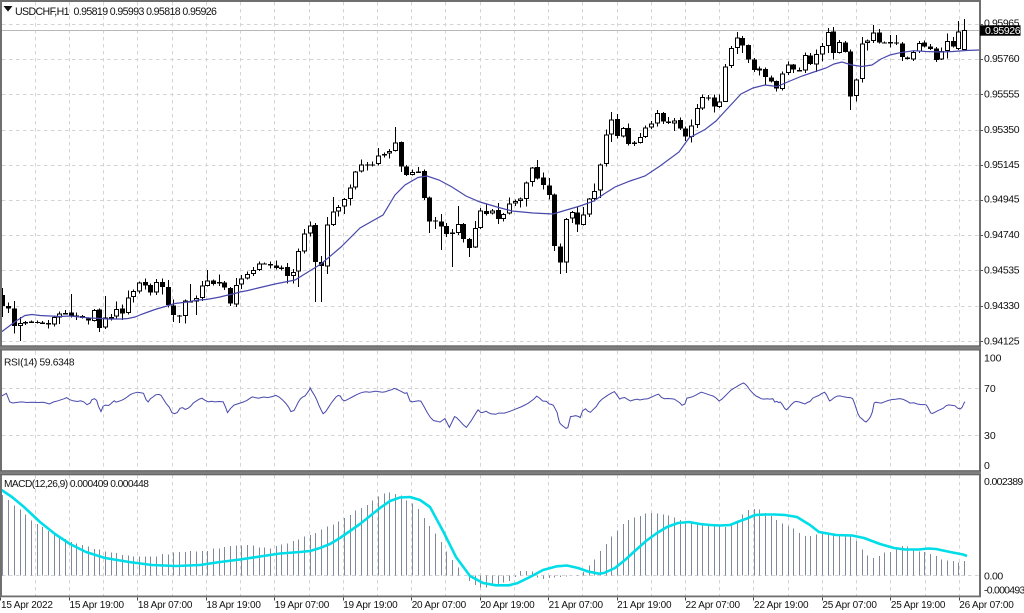  Describe the element at coordinates (233, 605) in the screenshot. I see `svg-text: 18 Apr 19:00` at that location.